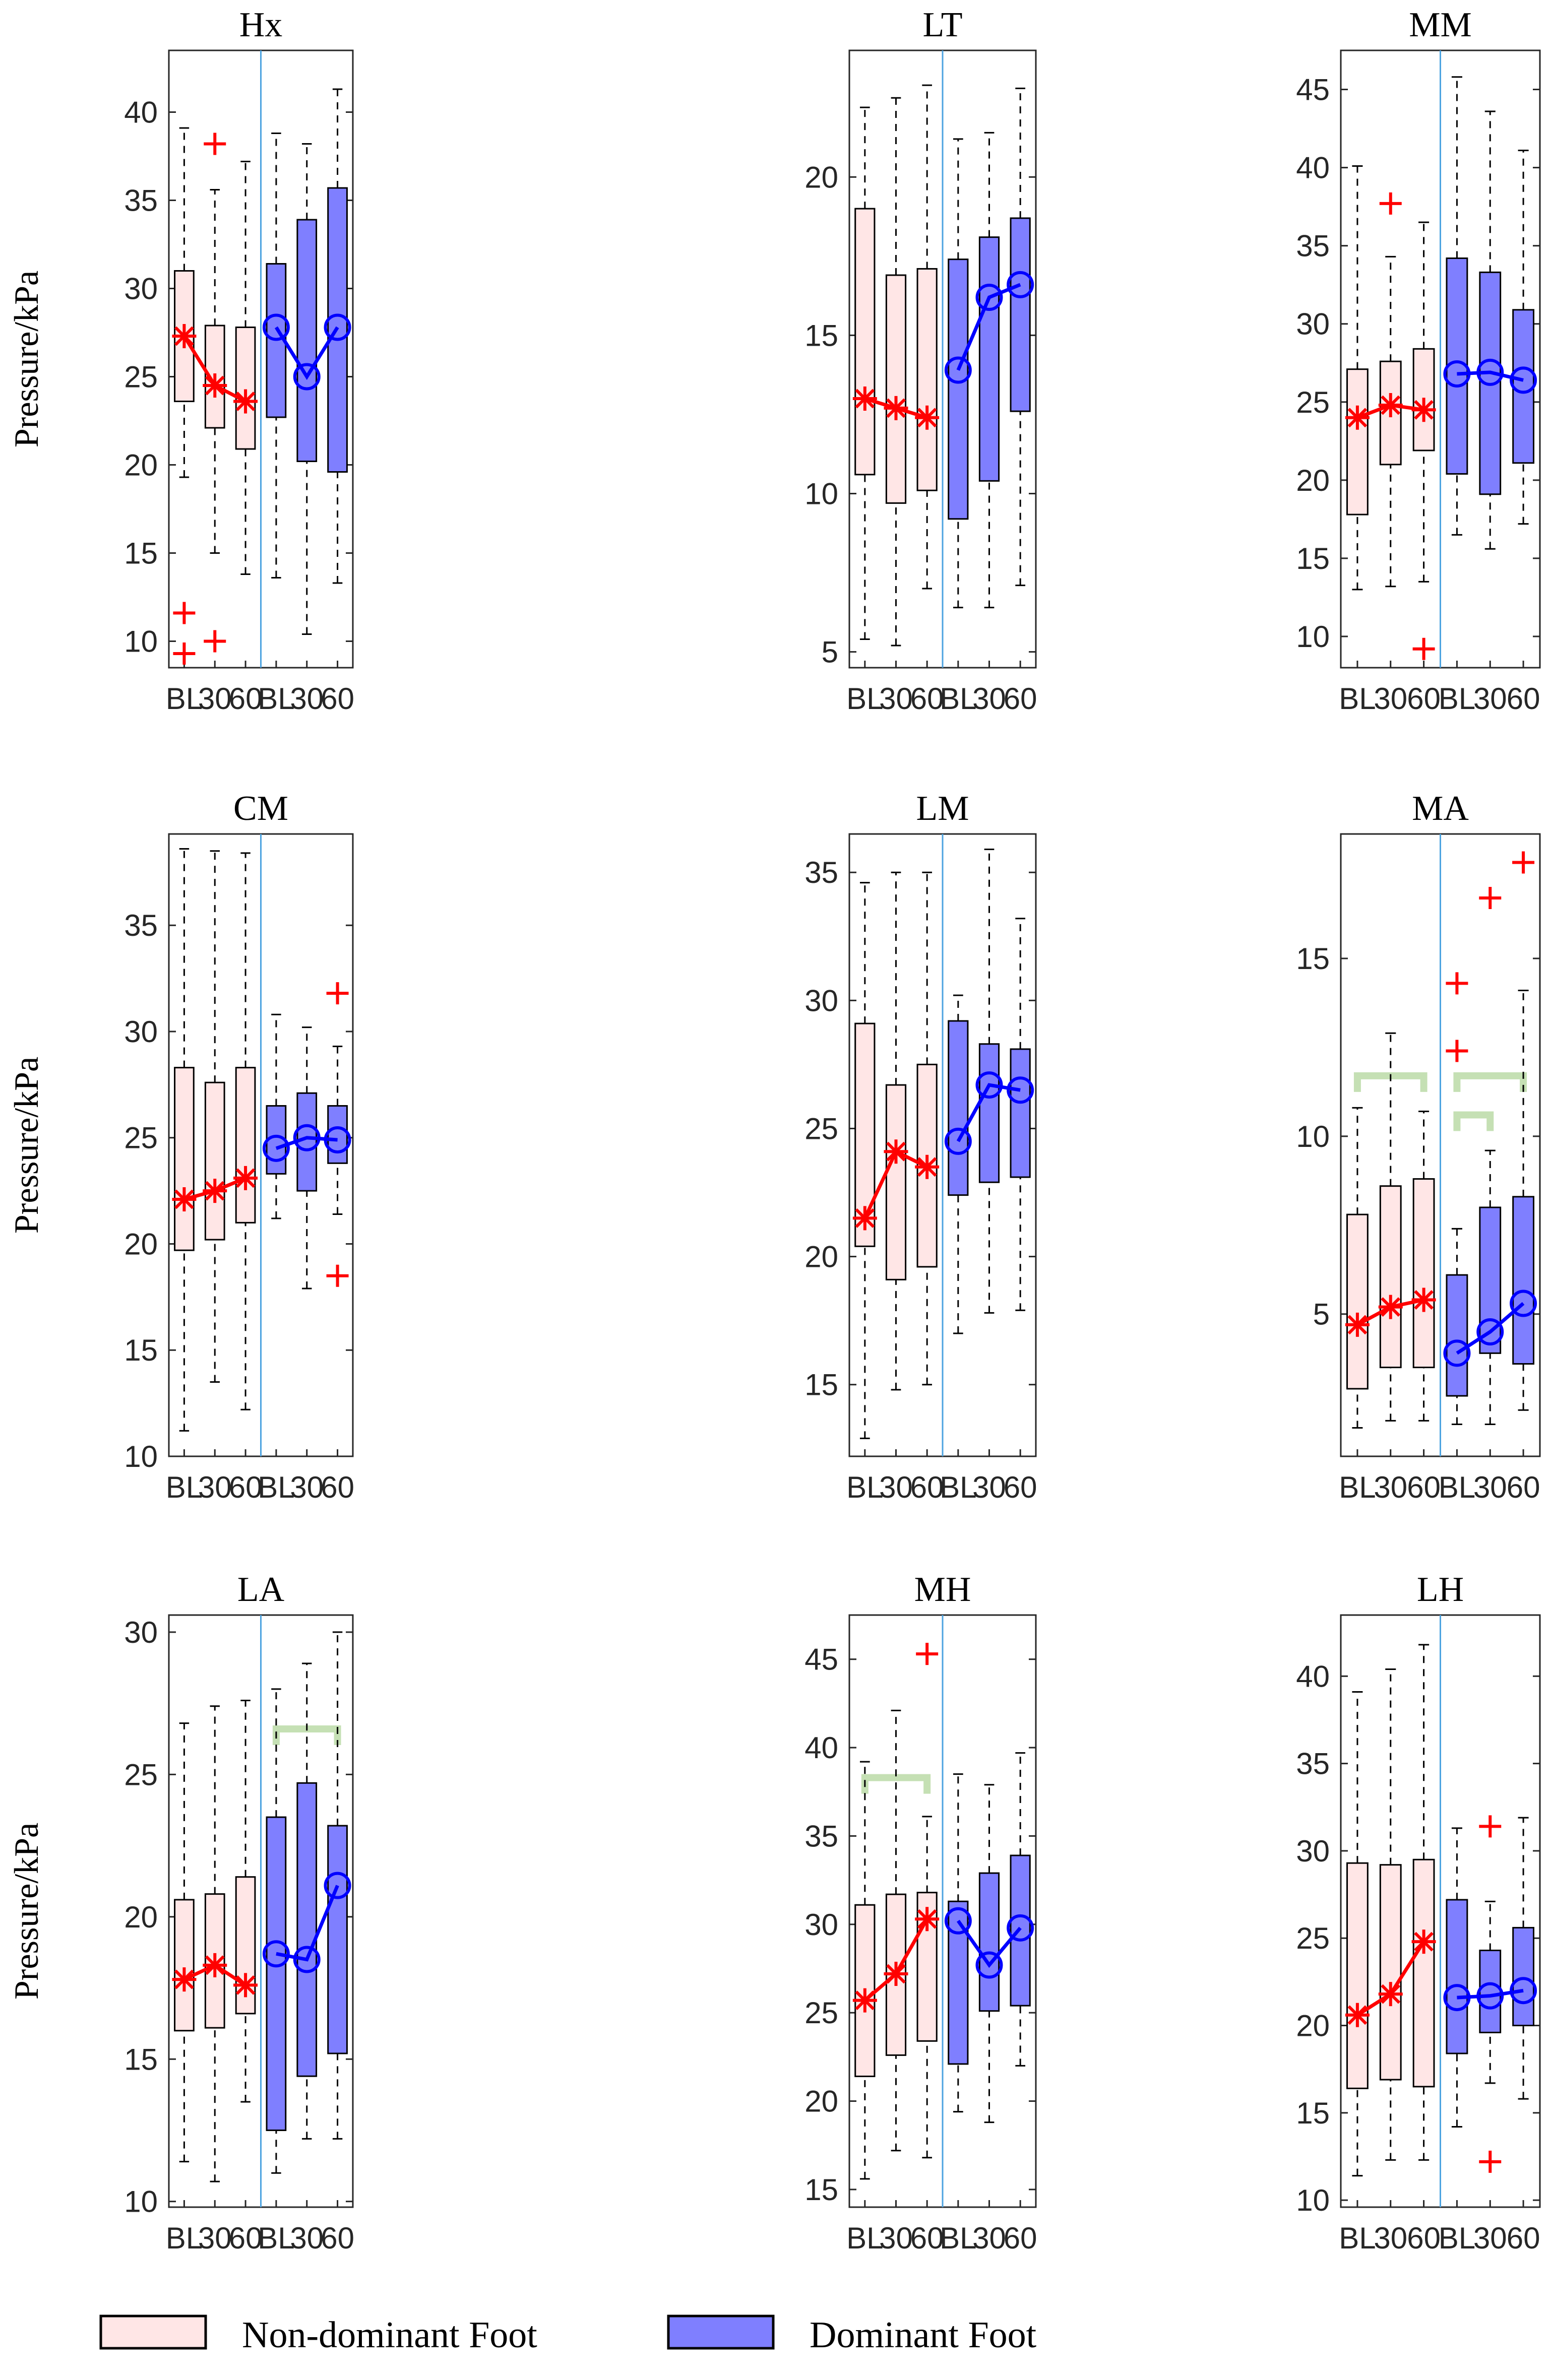 This screenshot has height=2380, width=1551. What do you see at coordinates (153, 2332) in the screenshot?
I see `legend-swatch-nondominant` at bounding box center [153, 2332].